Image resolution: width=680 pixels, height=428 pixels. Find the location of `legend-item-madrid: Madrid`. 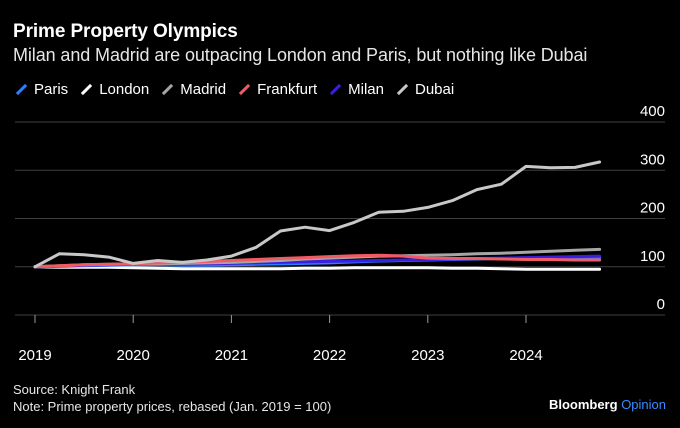

legend-item-madrid: Madrid is located at coordinates (193, 89).